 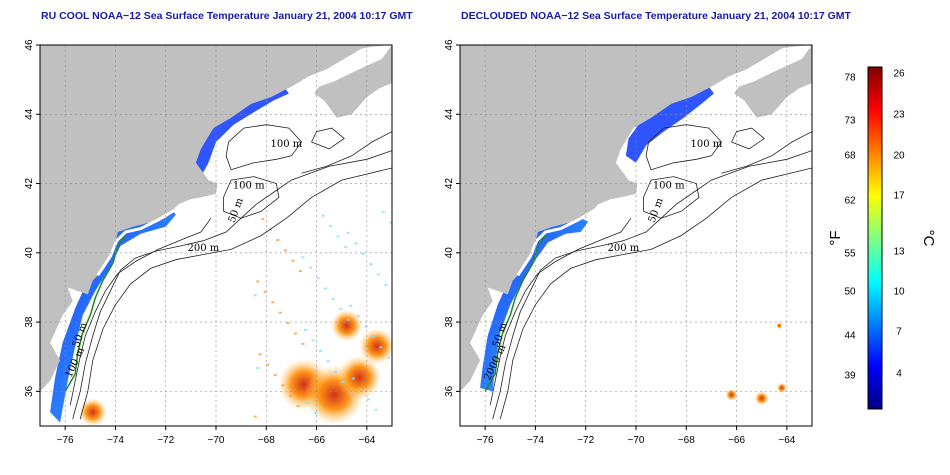 What do you see at coordinates (115, 440) in the screenshot?
I see `left-lon-tick-label: −74` at bounding box center [115, 440].